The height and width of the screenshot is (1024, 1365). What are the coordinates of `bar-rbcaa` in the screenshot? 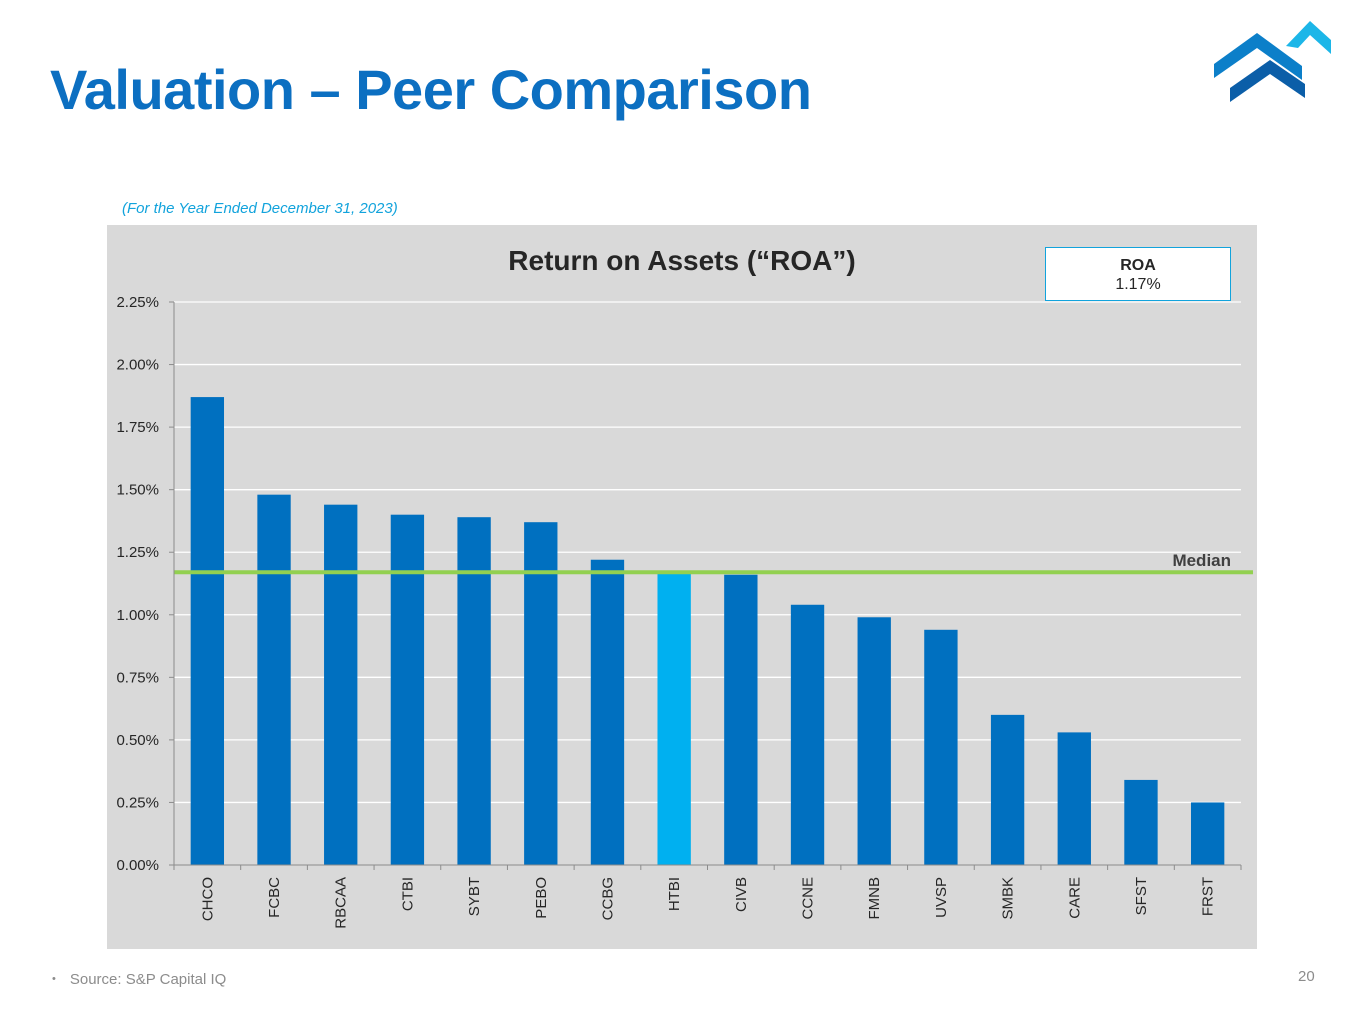 It's located at (341, 684).